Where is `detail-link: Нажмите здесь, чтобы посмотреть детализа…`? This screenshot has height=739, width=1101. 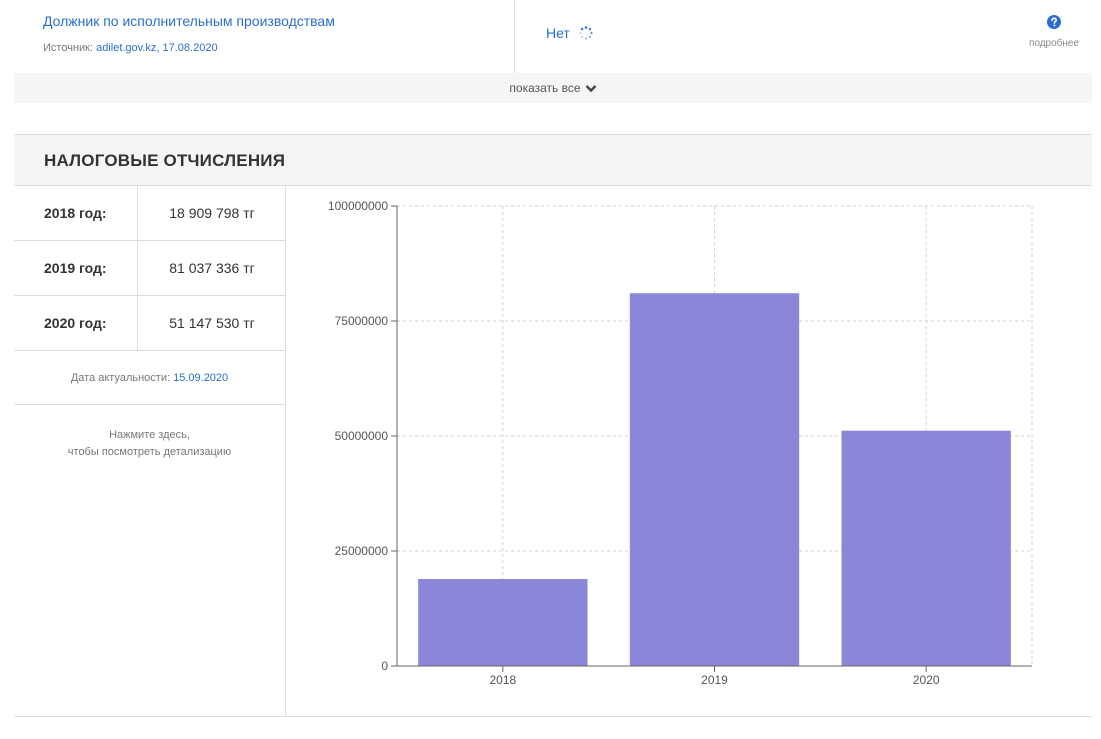
detail-link: Нажмите здесь, чтобы посмотреть детализа… is located at coordinates (149, 433).